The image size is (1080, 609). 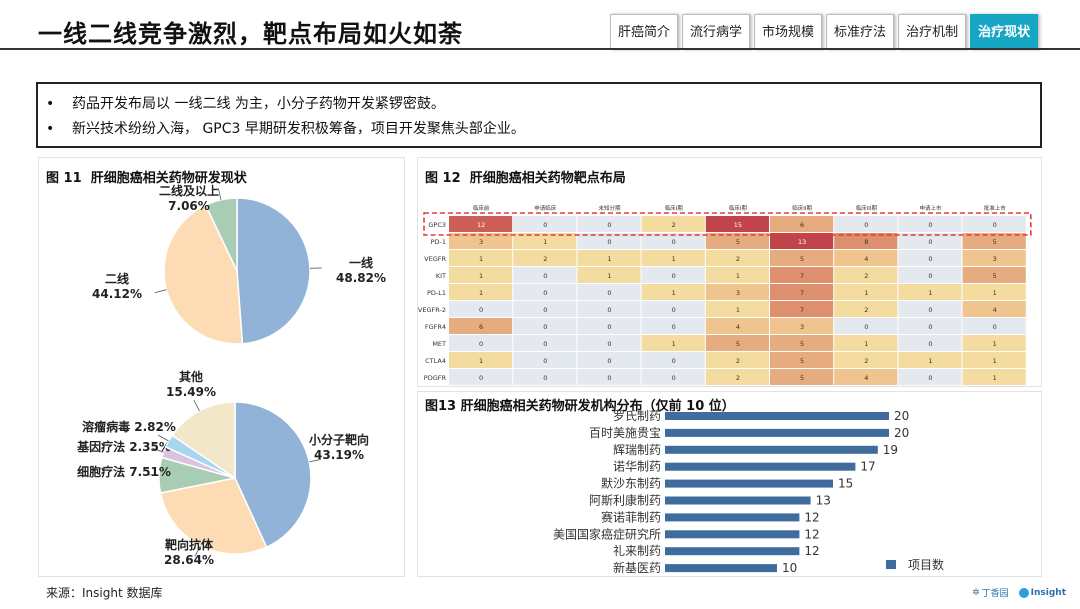 What do you see at coordinates (189, 560) in the screenshot?
I see `pie-percent: 28.64%` at bounding box center [189, 560].